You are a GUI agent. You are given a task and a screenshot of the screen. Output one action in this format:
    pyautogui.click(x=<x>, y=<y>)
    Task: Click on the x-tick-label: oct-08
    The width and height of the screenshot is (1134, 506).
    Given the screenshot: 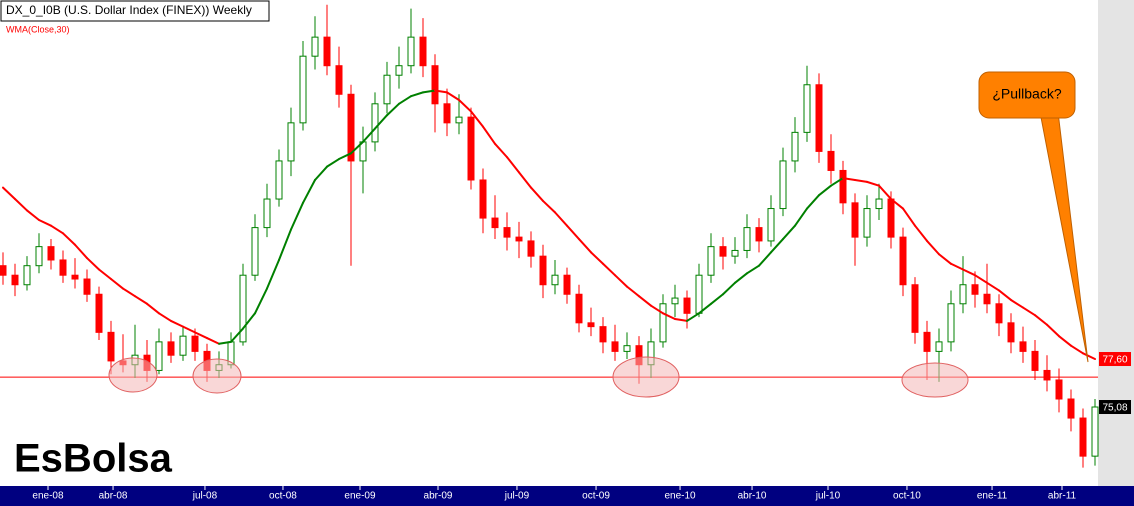 What is the action you would take?
    pyautogui.click(x=283, y=496)
    